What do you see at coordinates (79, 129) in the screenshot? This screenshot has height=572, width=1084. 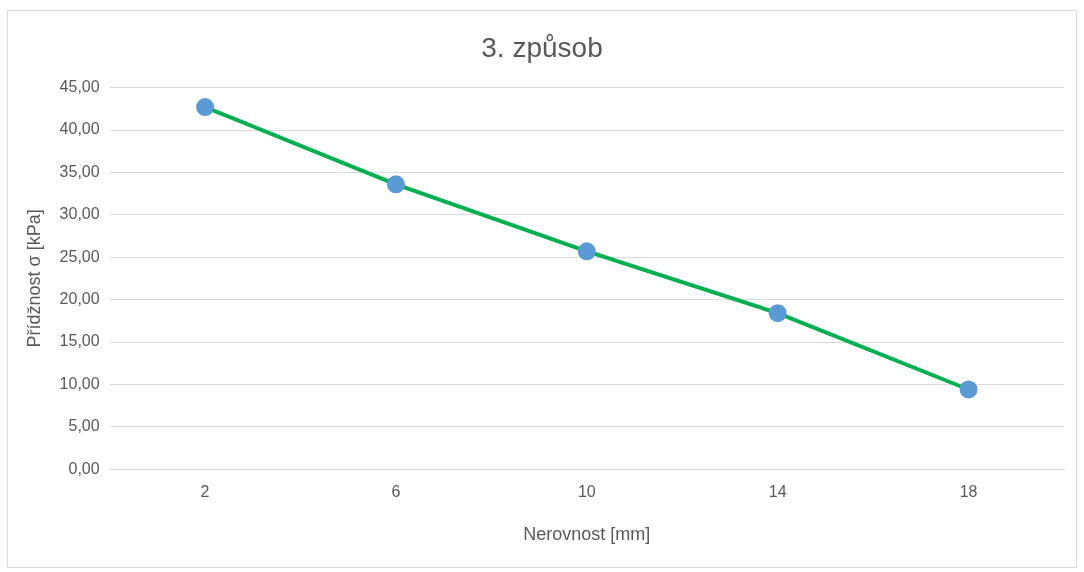 I see `y-tick-label: 40,00` at bounding box center [79, 129].